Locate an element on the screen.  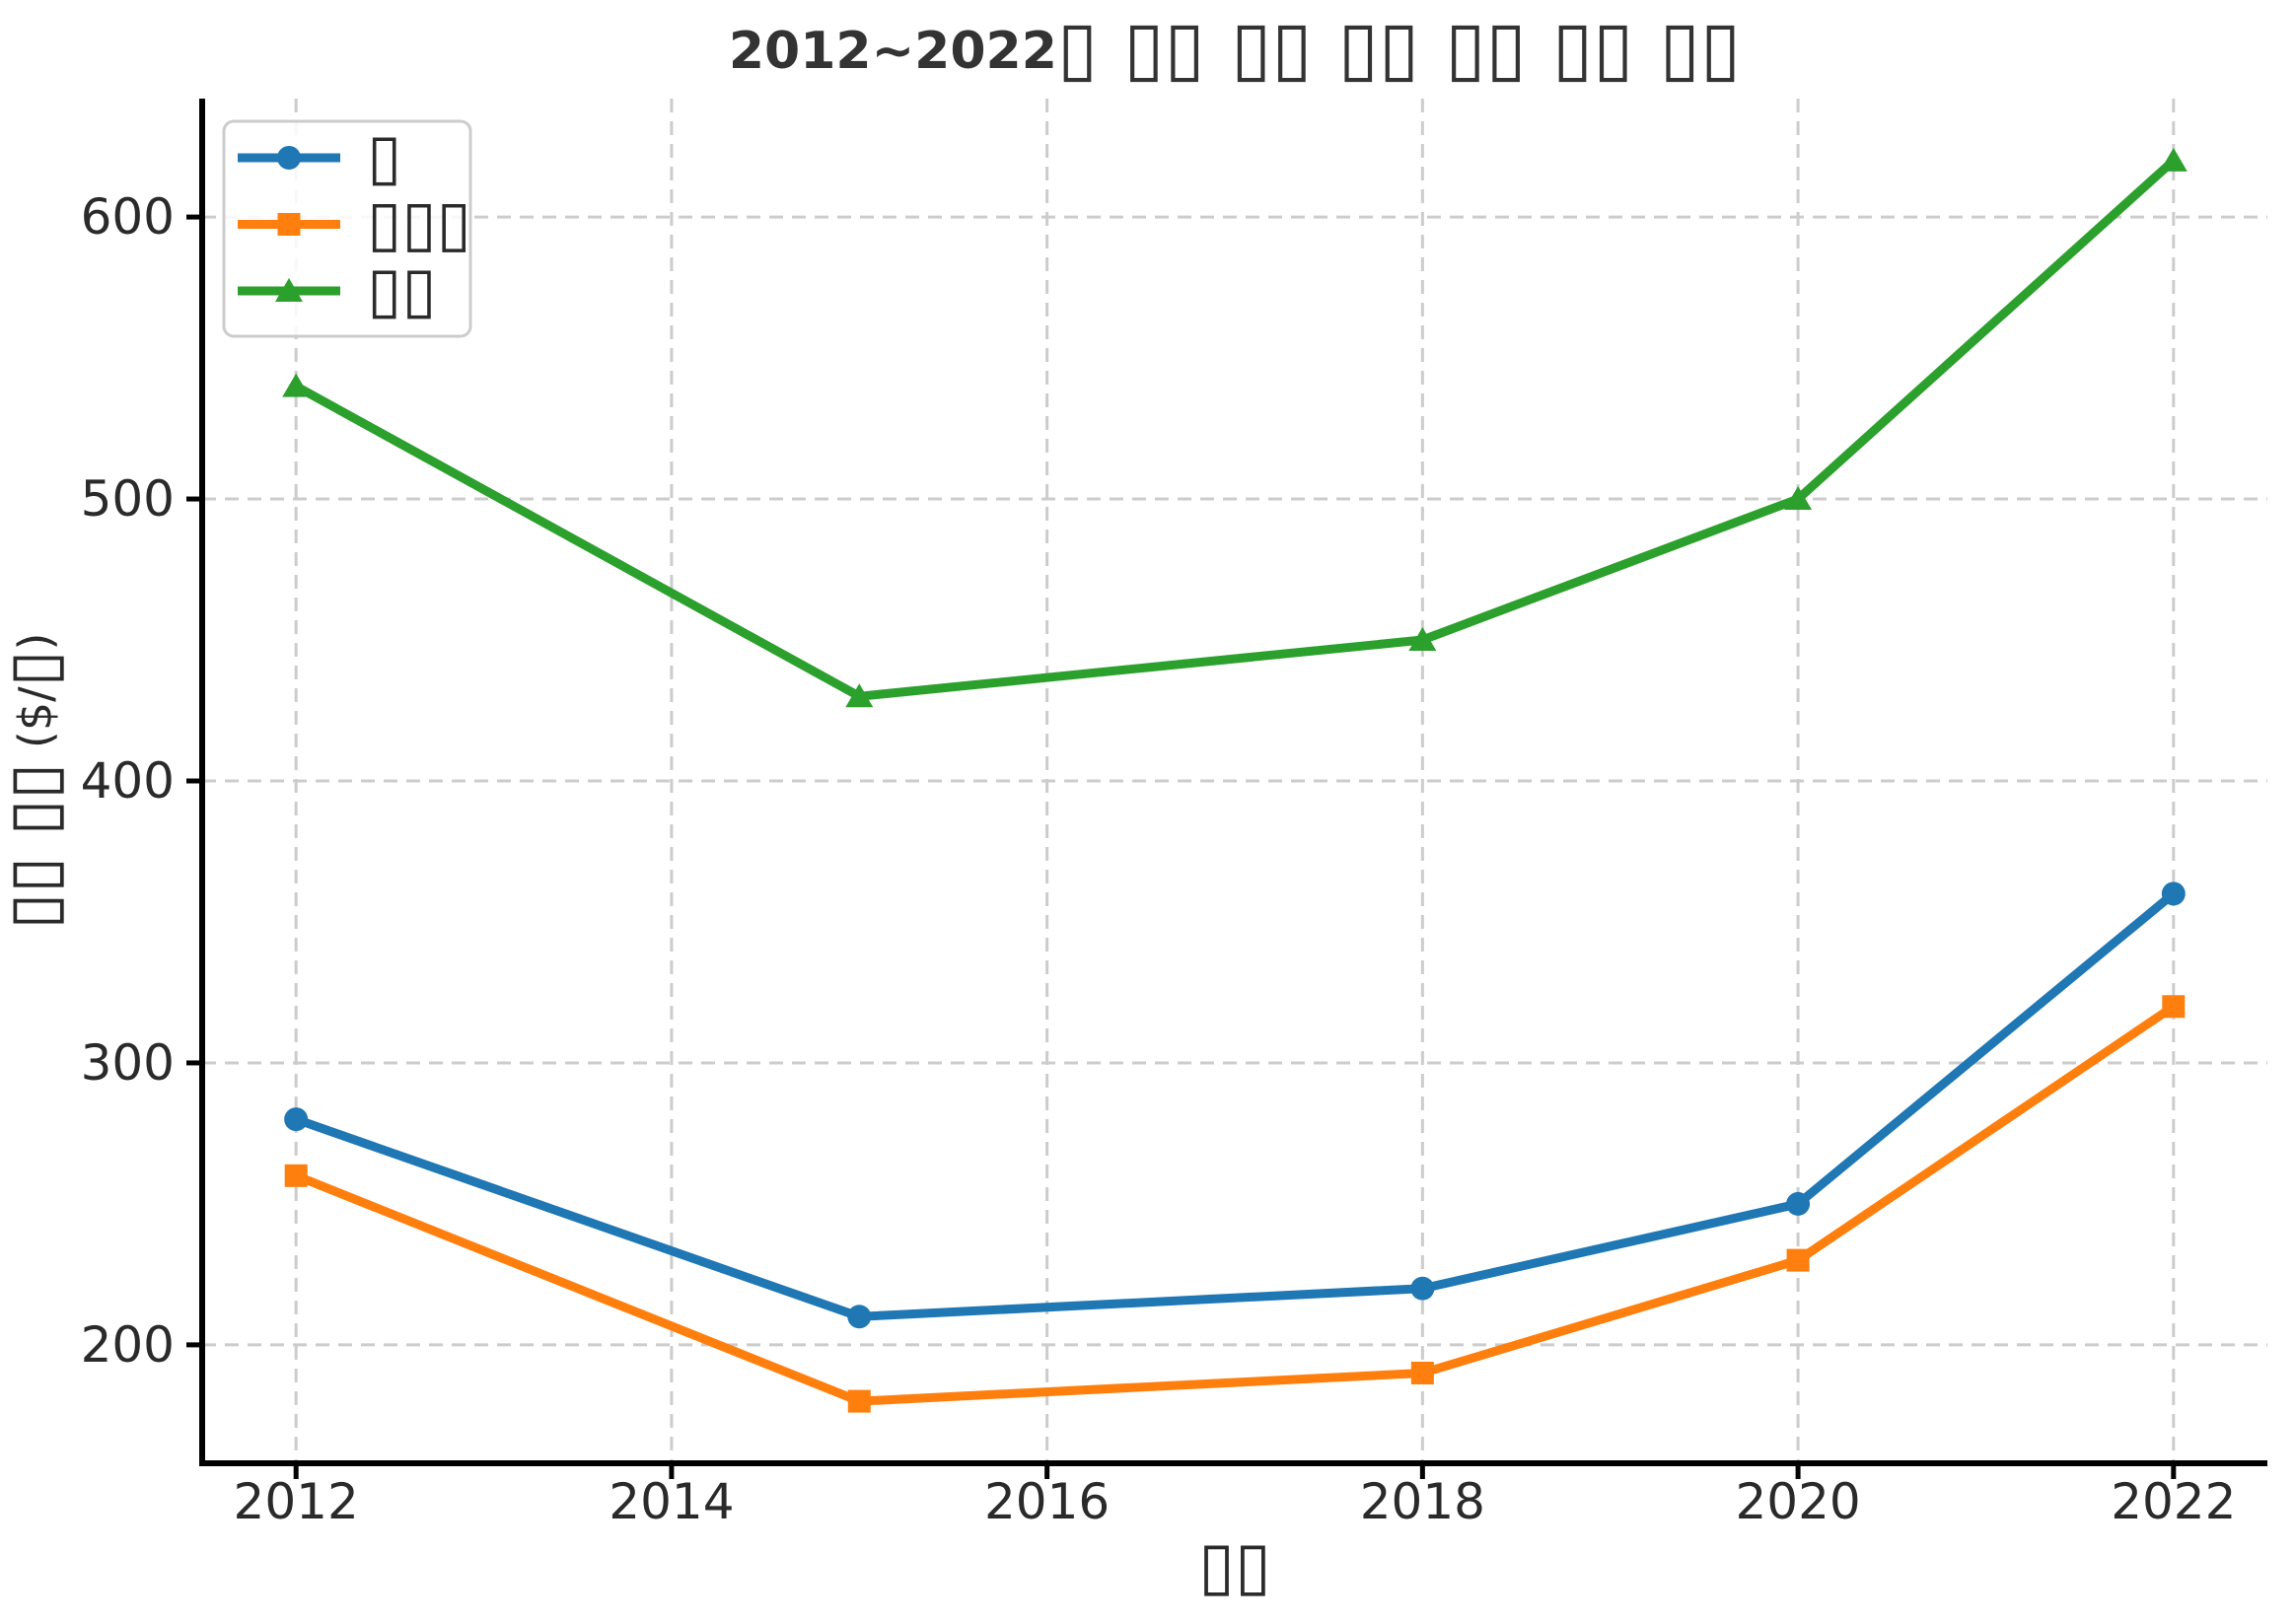
y-tick-label: 300 is located at coordinates (128, 1063).